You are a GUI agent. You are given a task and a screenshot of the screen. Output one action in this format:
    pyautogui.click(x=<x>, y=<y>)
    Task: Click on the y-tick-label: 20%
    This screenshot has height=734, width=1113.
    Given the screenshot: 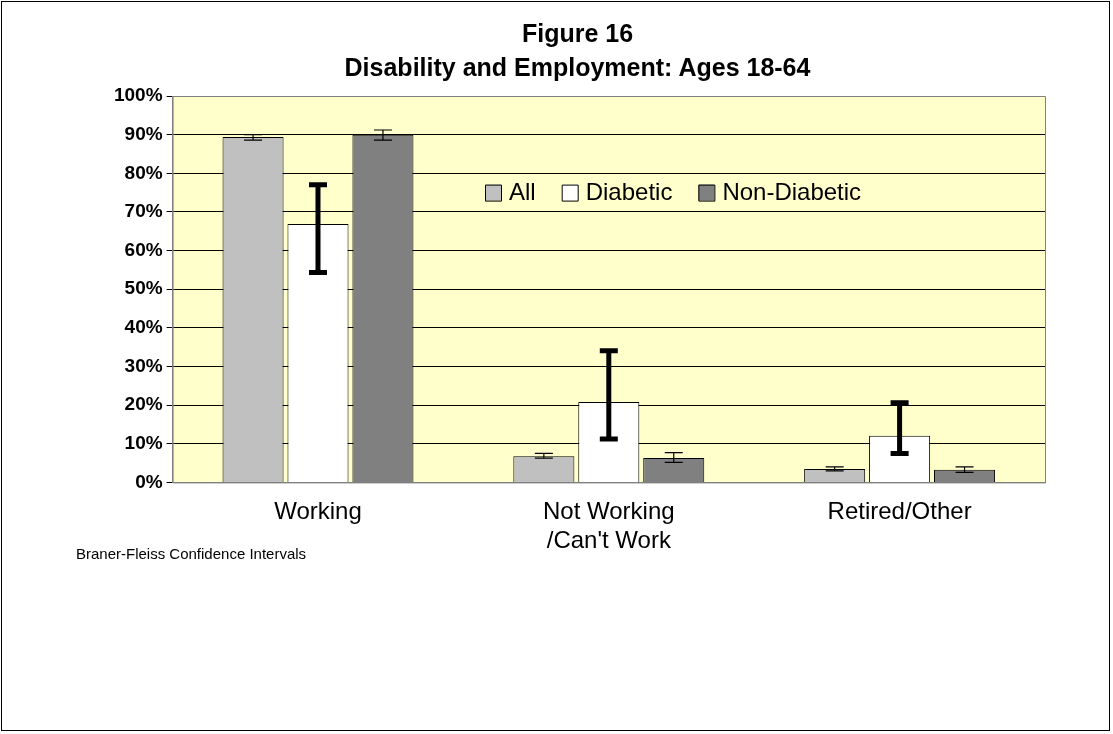 What is the action you would take?
    pyautogui.click(x=143, y=404)
    